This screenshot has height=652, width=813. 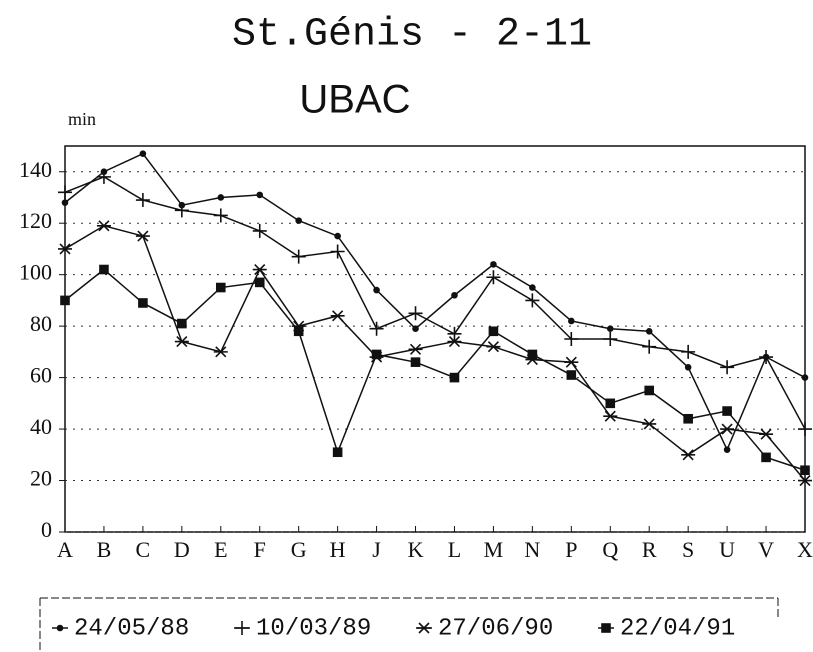 I want to click on x-tick-label: J, so click(x=376, y=549).